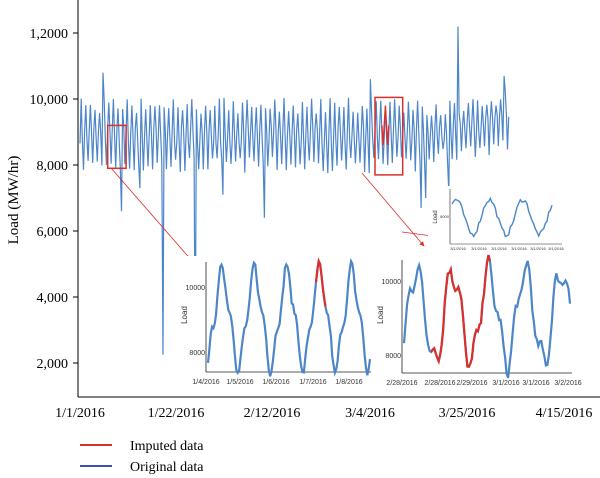 The image size is (600, 478). What do you see at coordinates (289, 317) in the screenshot?
I see `inset-1-original-series` at bounding box center [289, 317].